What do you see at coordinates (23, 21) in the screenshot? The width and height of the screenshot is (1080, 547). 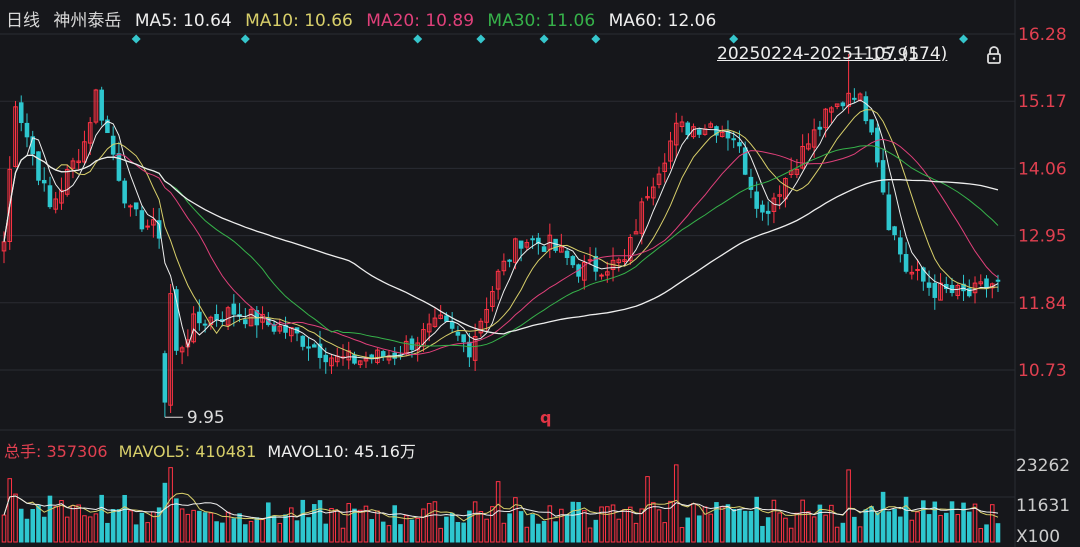 I see `period-label: 日线` at bounding box center [23, 21].